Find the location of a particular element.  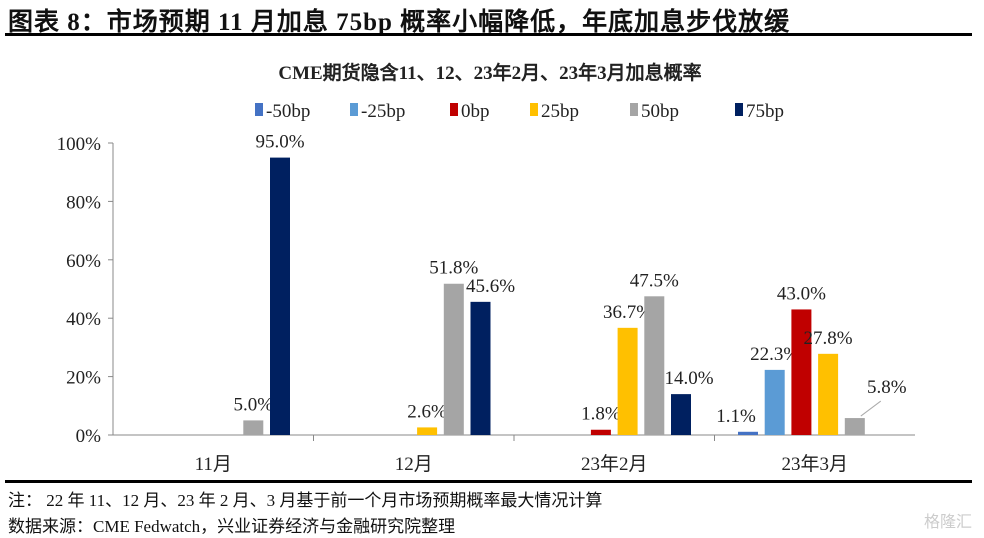

data-label: 14.0% is located at coordinates (688, 378).